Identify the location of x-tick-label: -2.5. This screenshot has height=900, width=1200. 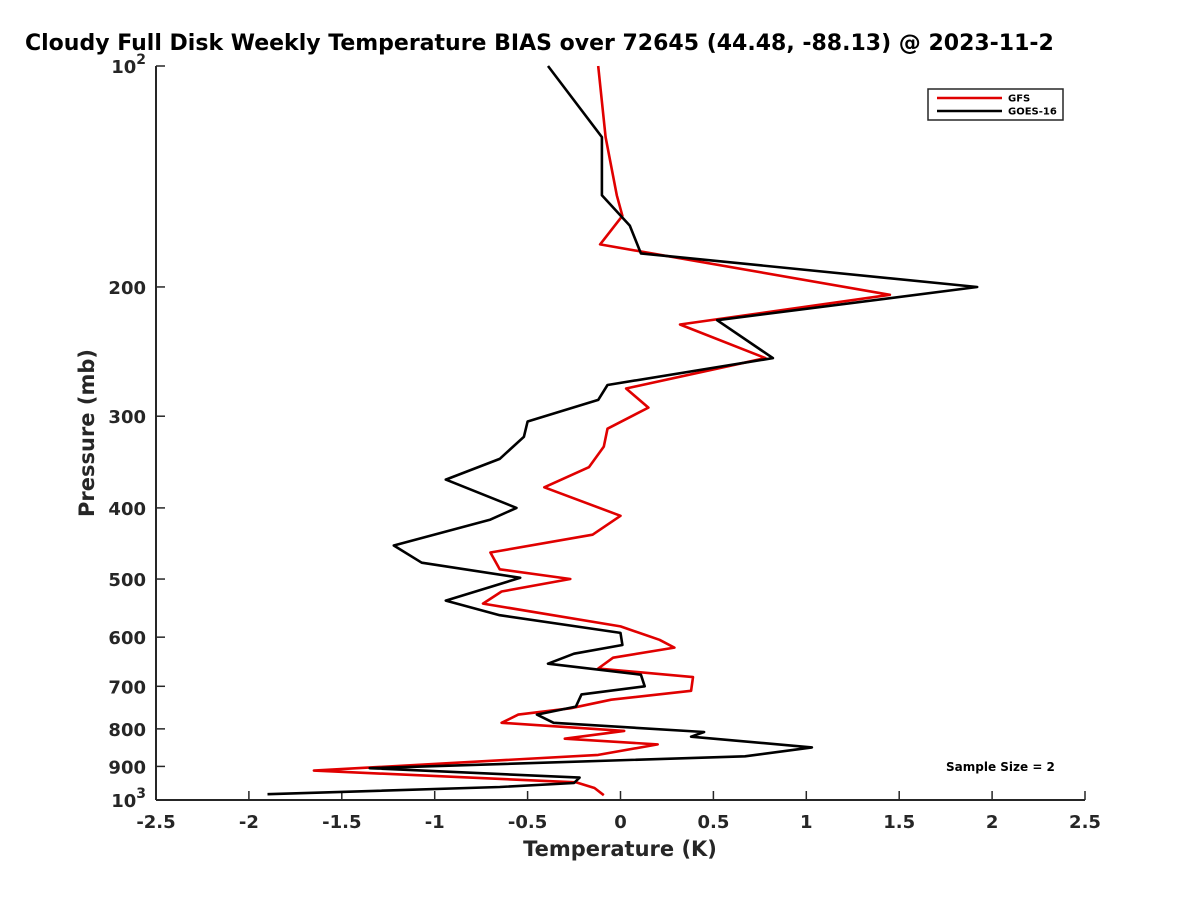
(155, 822).